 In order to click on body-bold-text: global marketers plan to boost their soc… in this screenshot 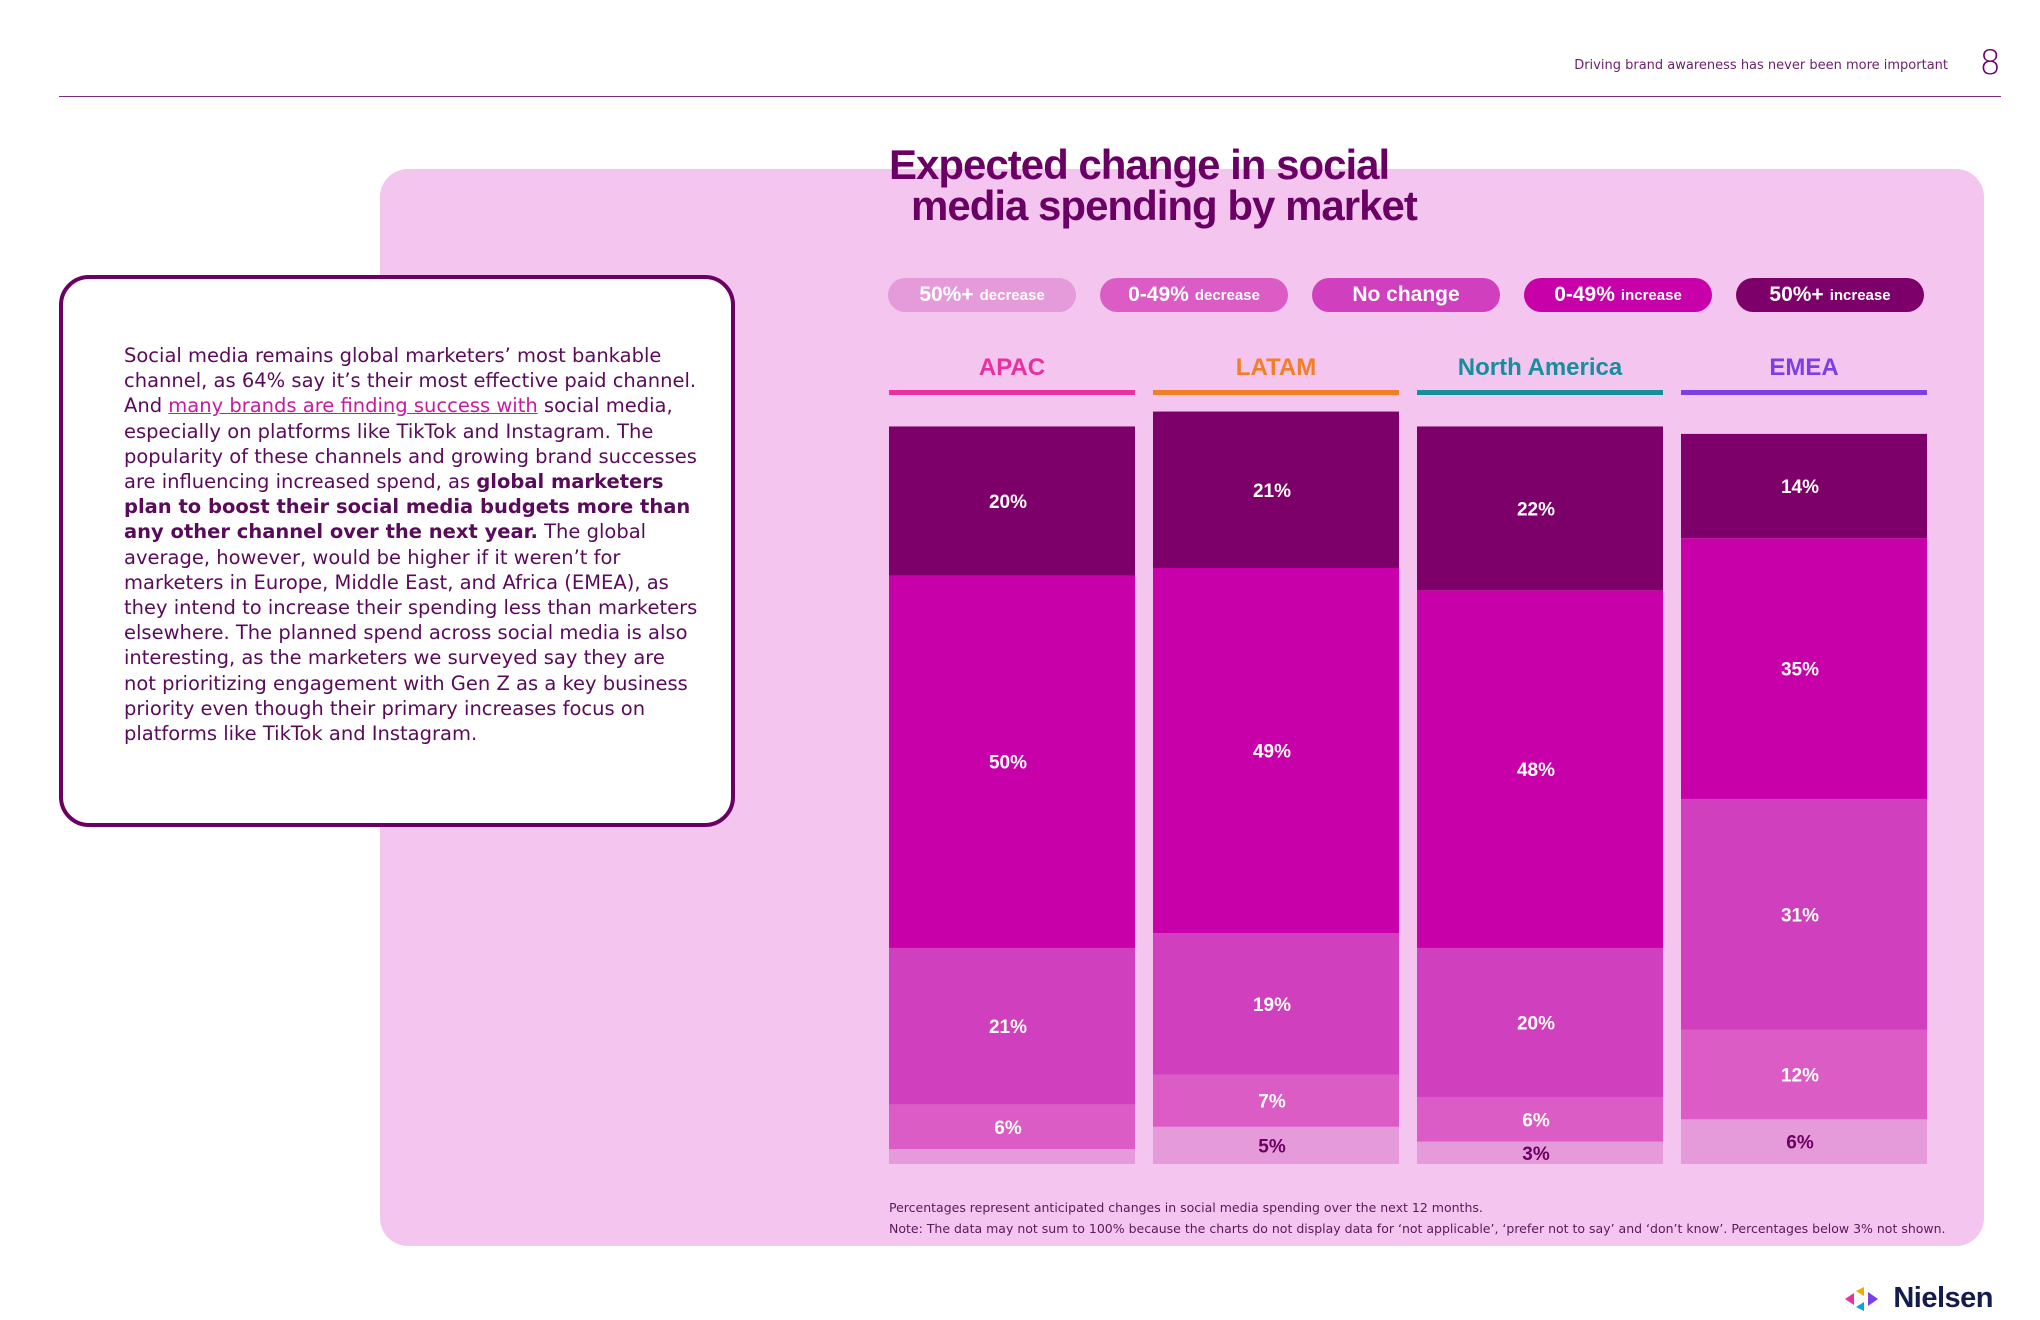, I will do `click(407, 507)`.